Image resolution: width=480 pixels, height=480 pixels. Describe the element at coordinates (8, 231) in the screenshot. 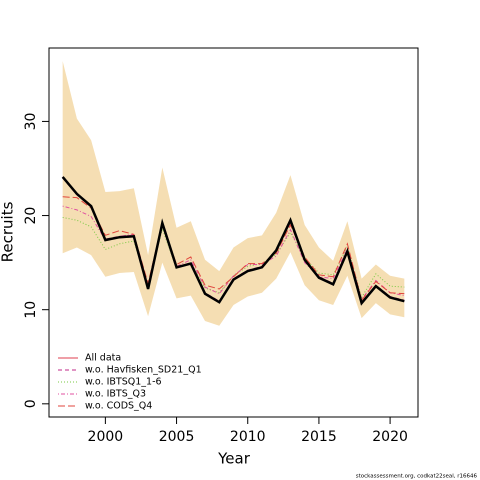

I see `y-axis-label: Recruits` at that location.